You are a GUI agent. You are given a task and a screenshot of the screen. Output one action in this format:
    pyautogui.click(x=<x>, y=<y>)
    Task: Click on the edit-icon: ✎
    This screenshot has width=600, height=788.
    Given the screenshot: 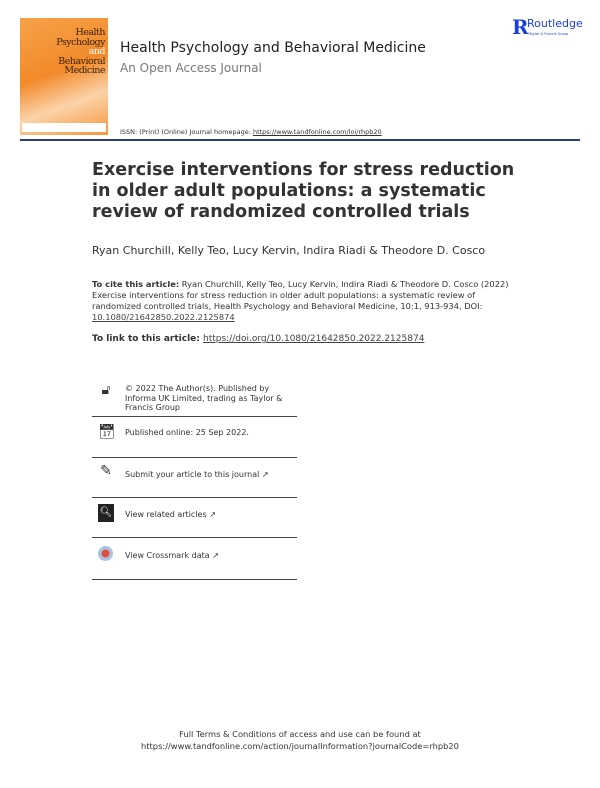 What is the action you would take?
    pyautogui.click(x=106, y=471)
    